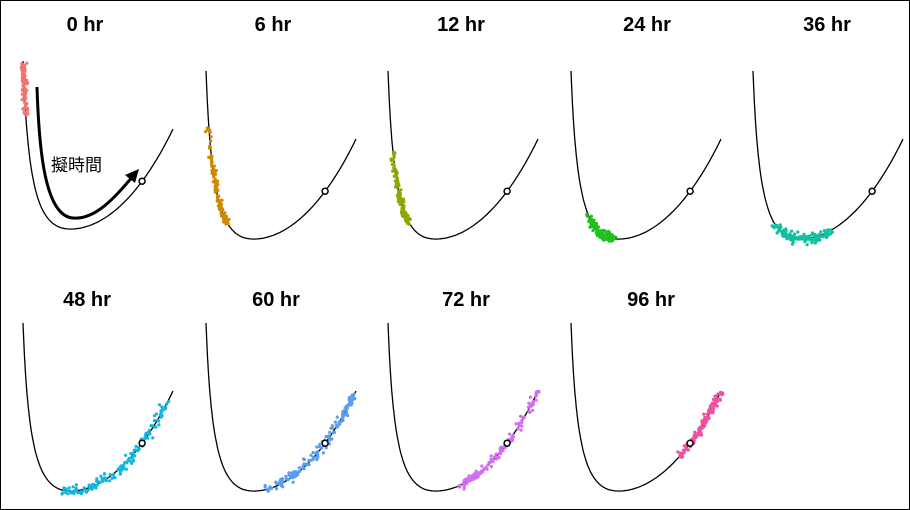 The height and width of the screenshot is (510, 910). Describe the element at coordinates (646, 128) in the screenshot. I see `panel-24-hr: 24 hr` at that location.